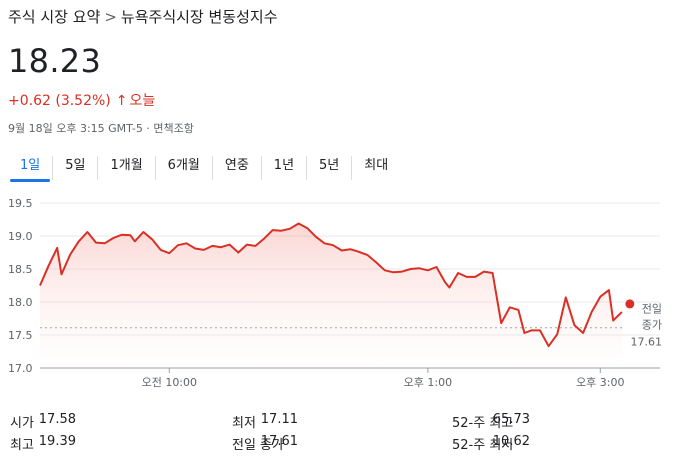  Describe the element at coordinates (20, 302) in the screenshot. I see `y-tick-label: 18.0` at that location.